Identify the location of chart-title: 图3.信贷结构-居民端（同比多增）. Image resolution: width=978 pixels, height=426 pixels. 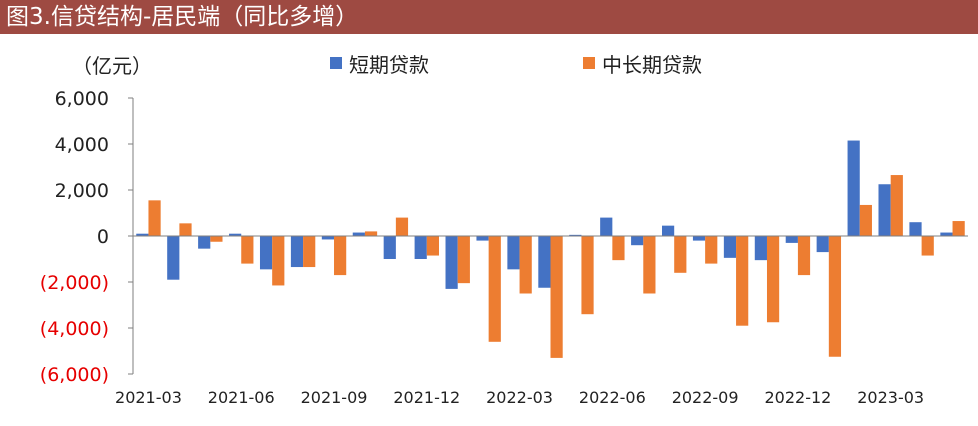
(182, 17).